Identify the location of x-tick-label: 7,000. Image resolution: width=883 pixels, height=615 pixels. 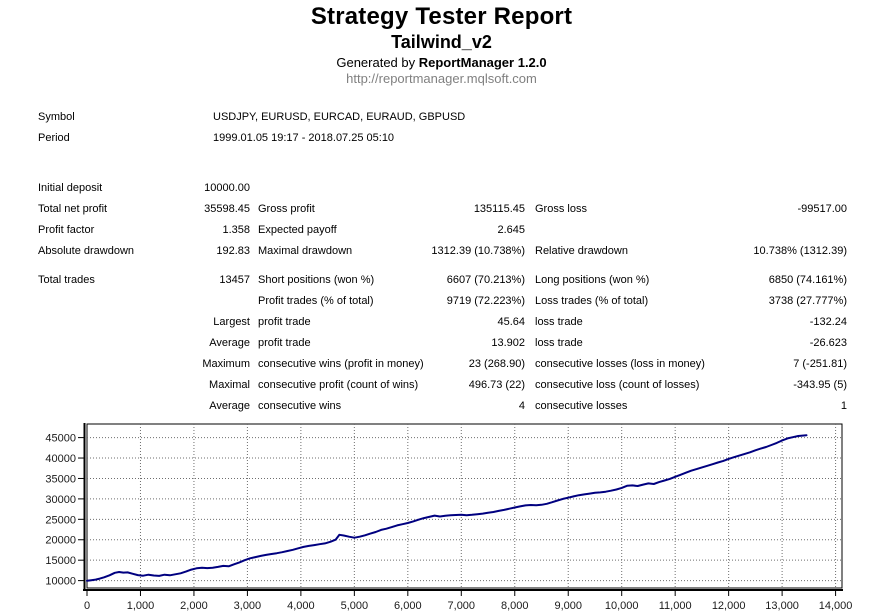
(462, 606).